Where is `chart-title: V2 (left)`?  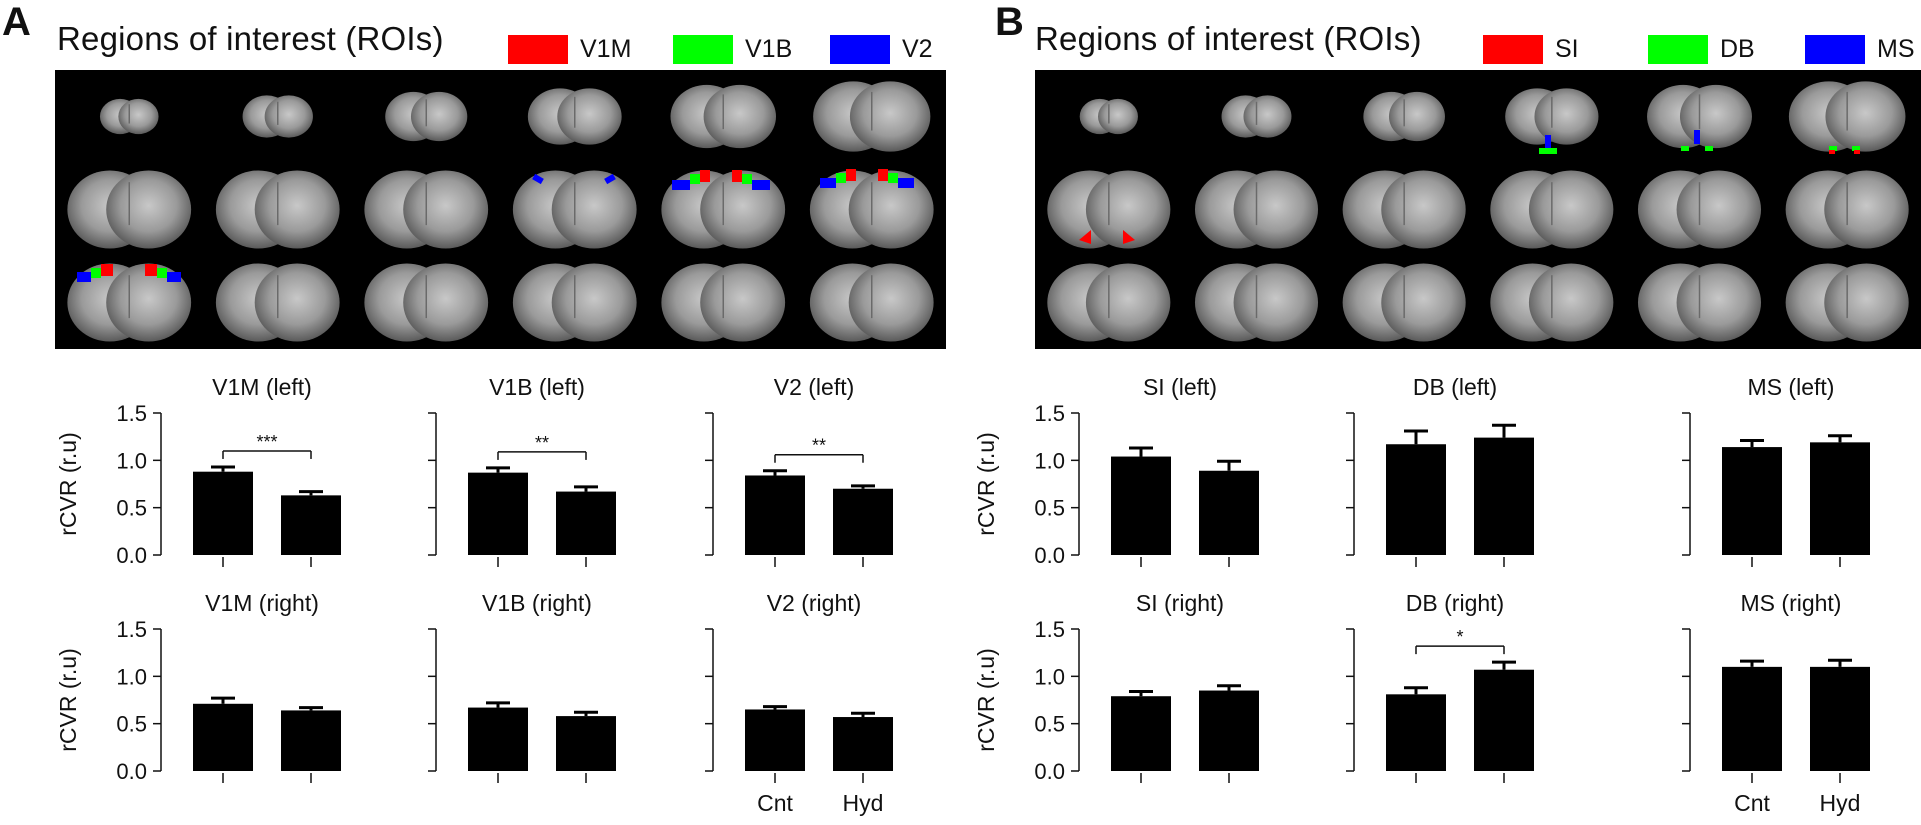 chart-title: V2 (left) is located at coordinates (814, 387).